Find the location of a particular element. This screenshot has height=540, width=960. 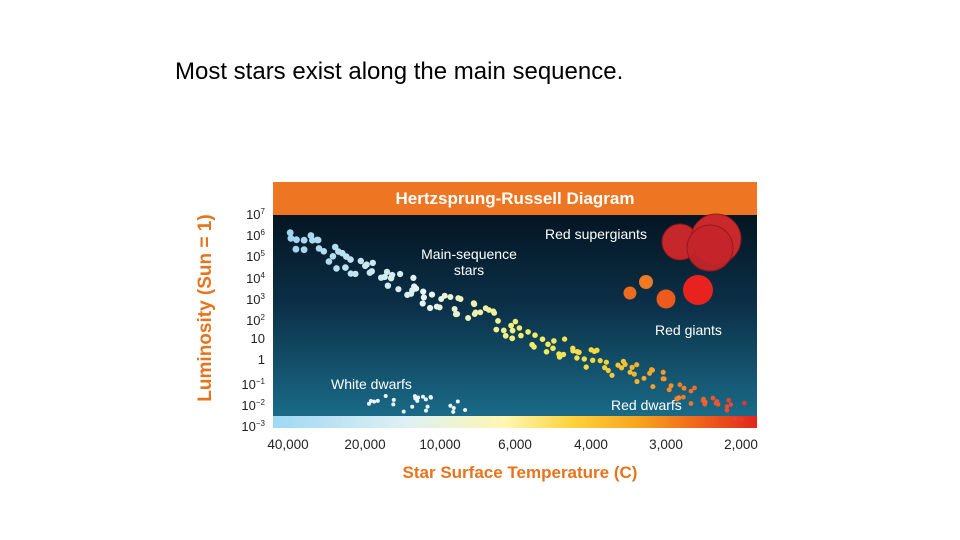

diagram-title: Hertzsprung-Russell Diagram is located at coordinates (515, 198).